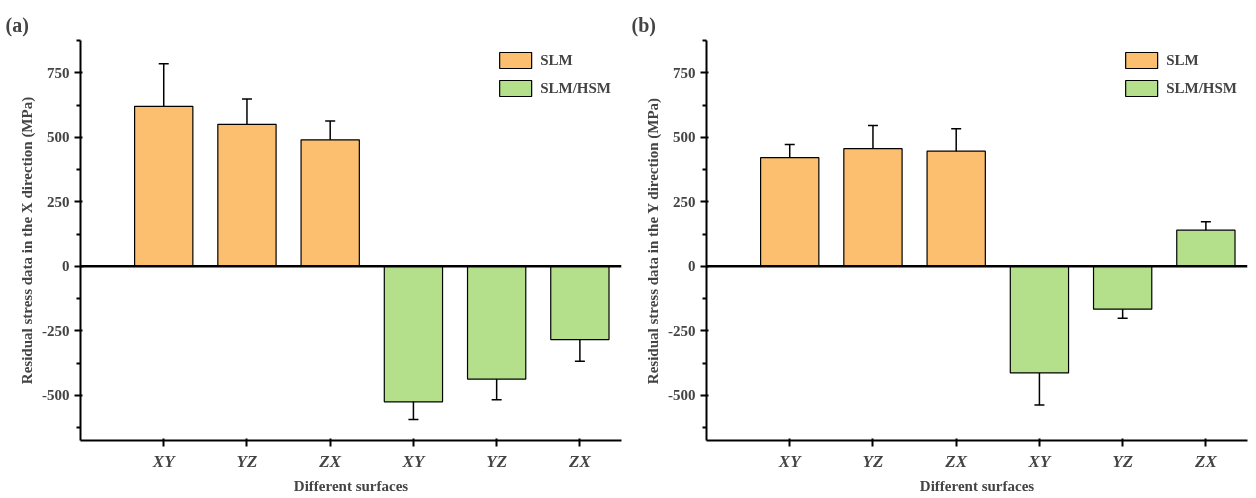 Image resolution: width=1256 pixels, height=498 pixels. Describe the element at coordinates (643, 25) in the screenshot. I see `chart-title: (b)` at that location.